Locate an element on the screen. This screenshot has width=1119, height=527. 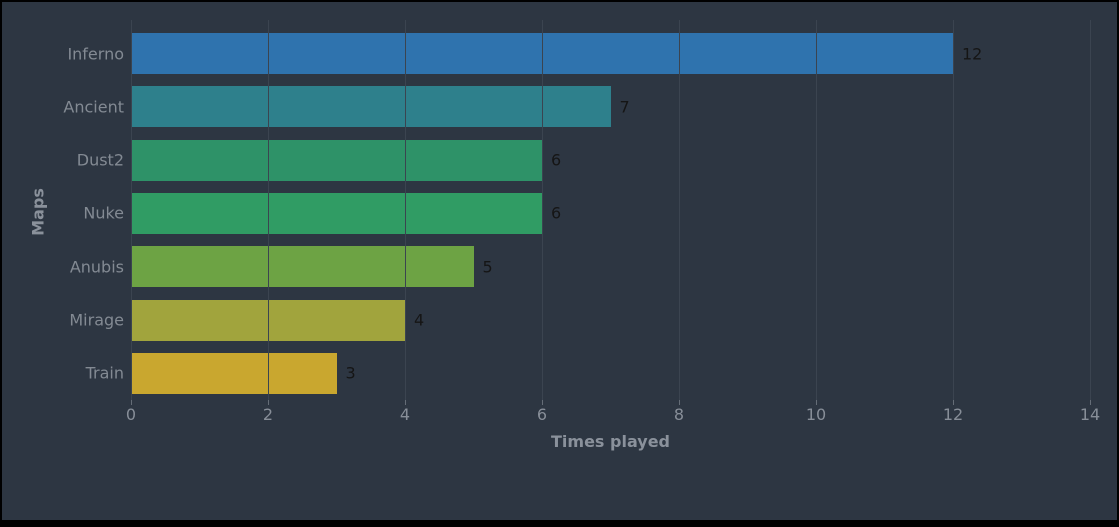
x-tick-label: 0 is located at coordinates (131, 414).